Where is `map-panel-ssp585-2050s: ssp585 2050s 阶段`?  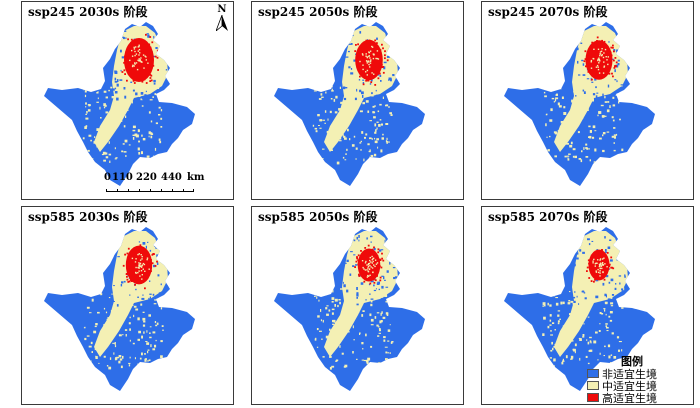
map-panel-ssp585-2050s: ssp585 2050s 阶段 is located at coordinates (357, 305).